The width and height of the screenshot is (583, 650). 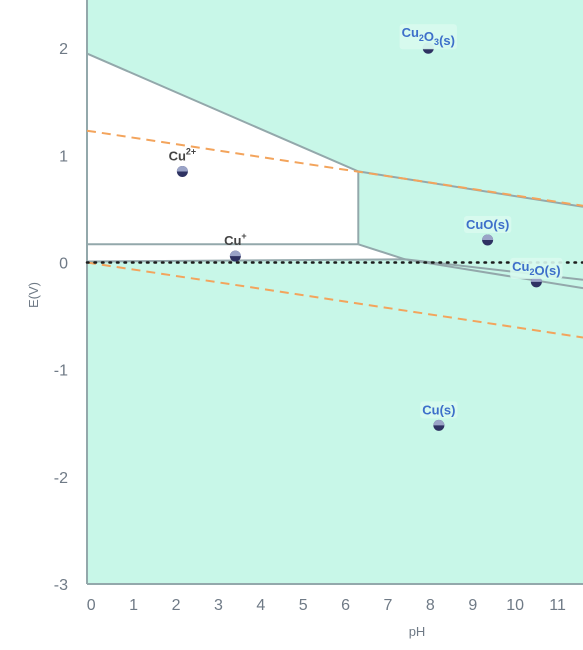 I want to click on species-point-5: Cu(s), so click(x=439, y=416).